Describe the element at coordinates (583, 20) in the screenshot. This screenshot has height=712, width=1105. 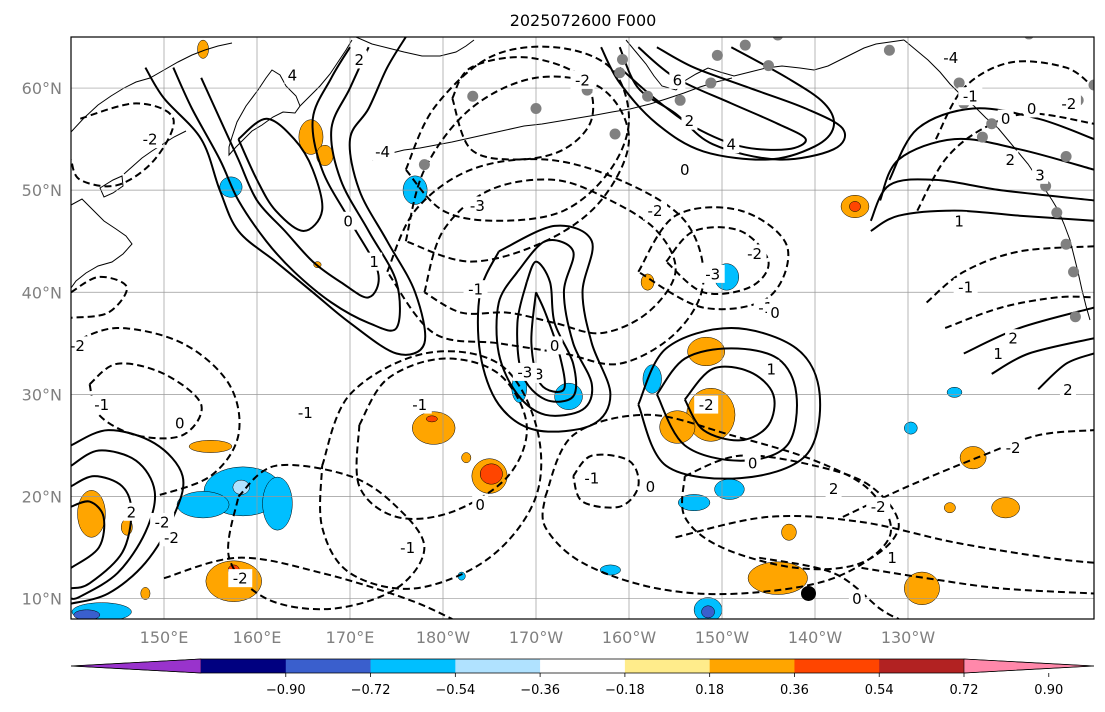
I see `map-title: 2025072600 F000` at that location.